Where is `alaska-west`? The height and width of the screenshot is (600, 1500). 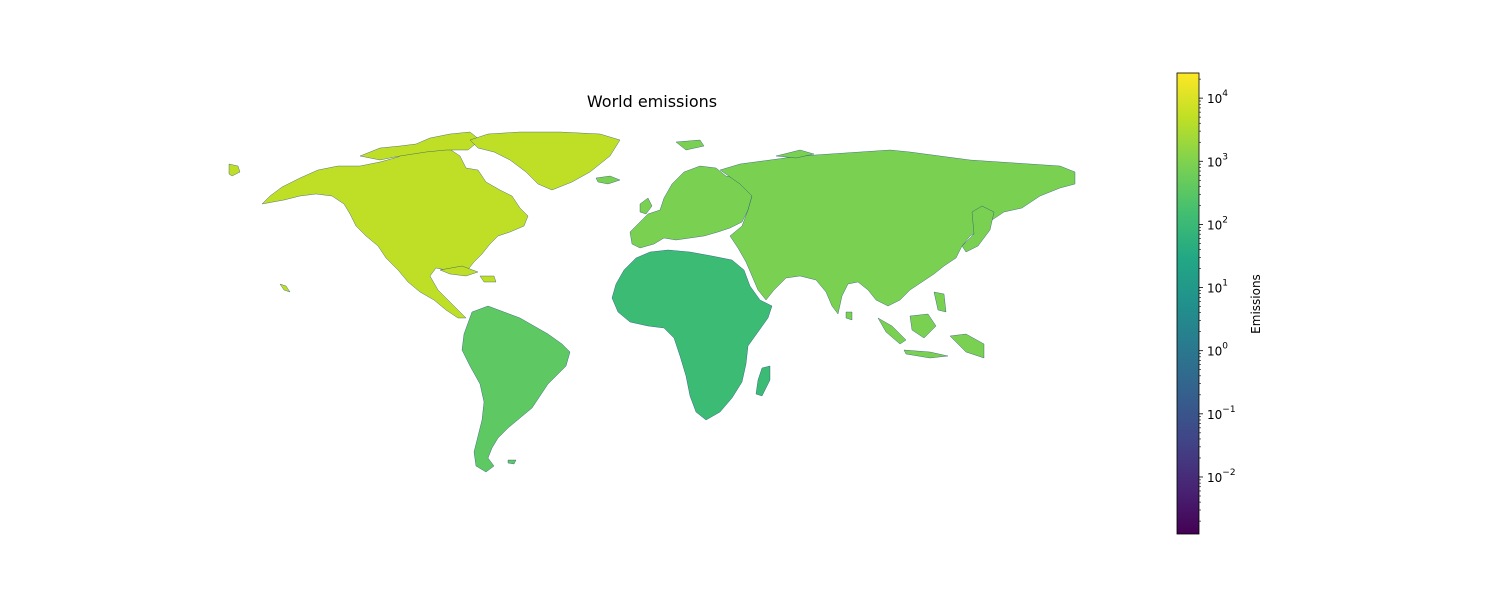 alaska-west is located at coordinates (234, 170).